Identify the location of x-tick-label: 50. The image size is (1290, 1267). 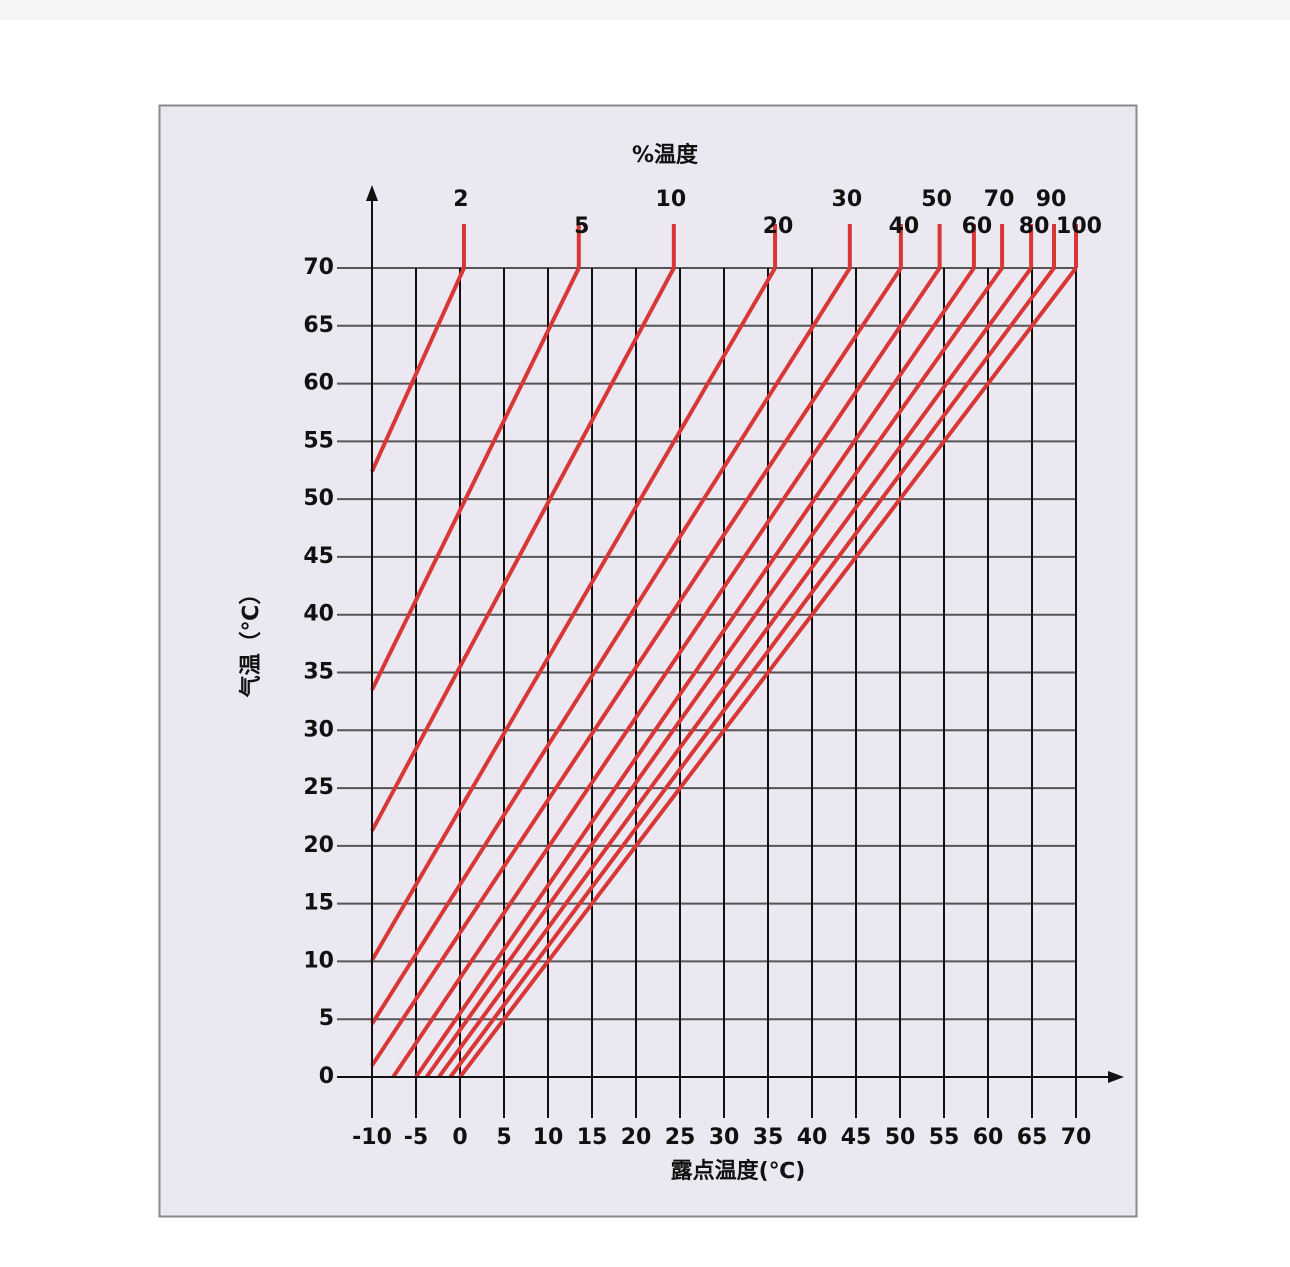
(900, 1137).